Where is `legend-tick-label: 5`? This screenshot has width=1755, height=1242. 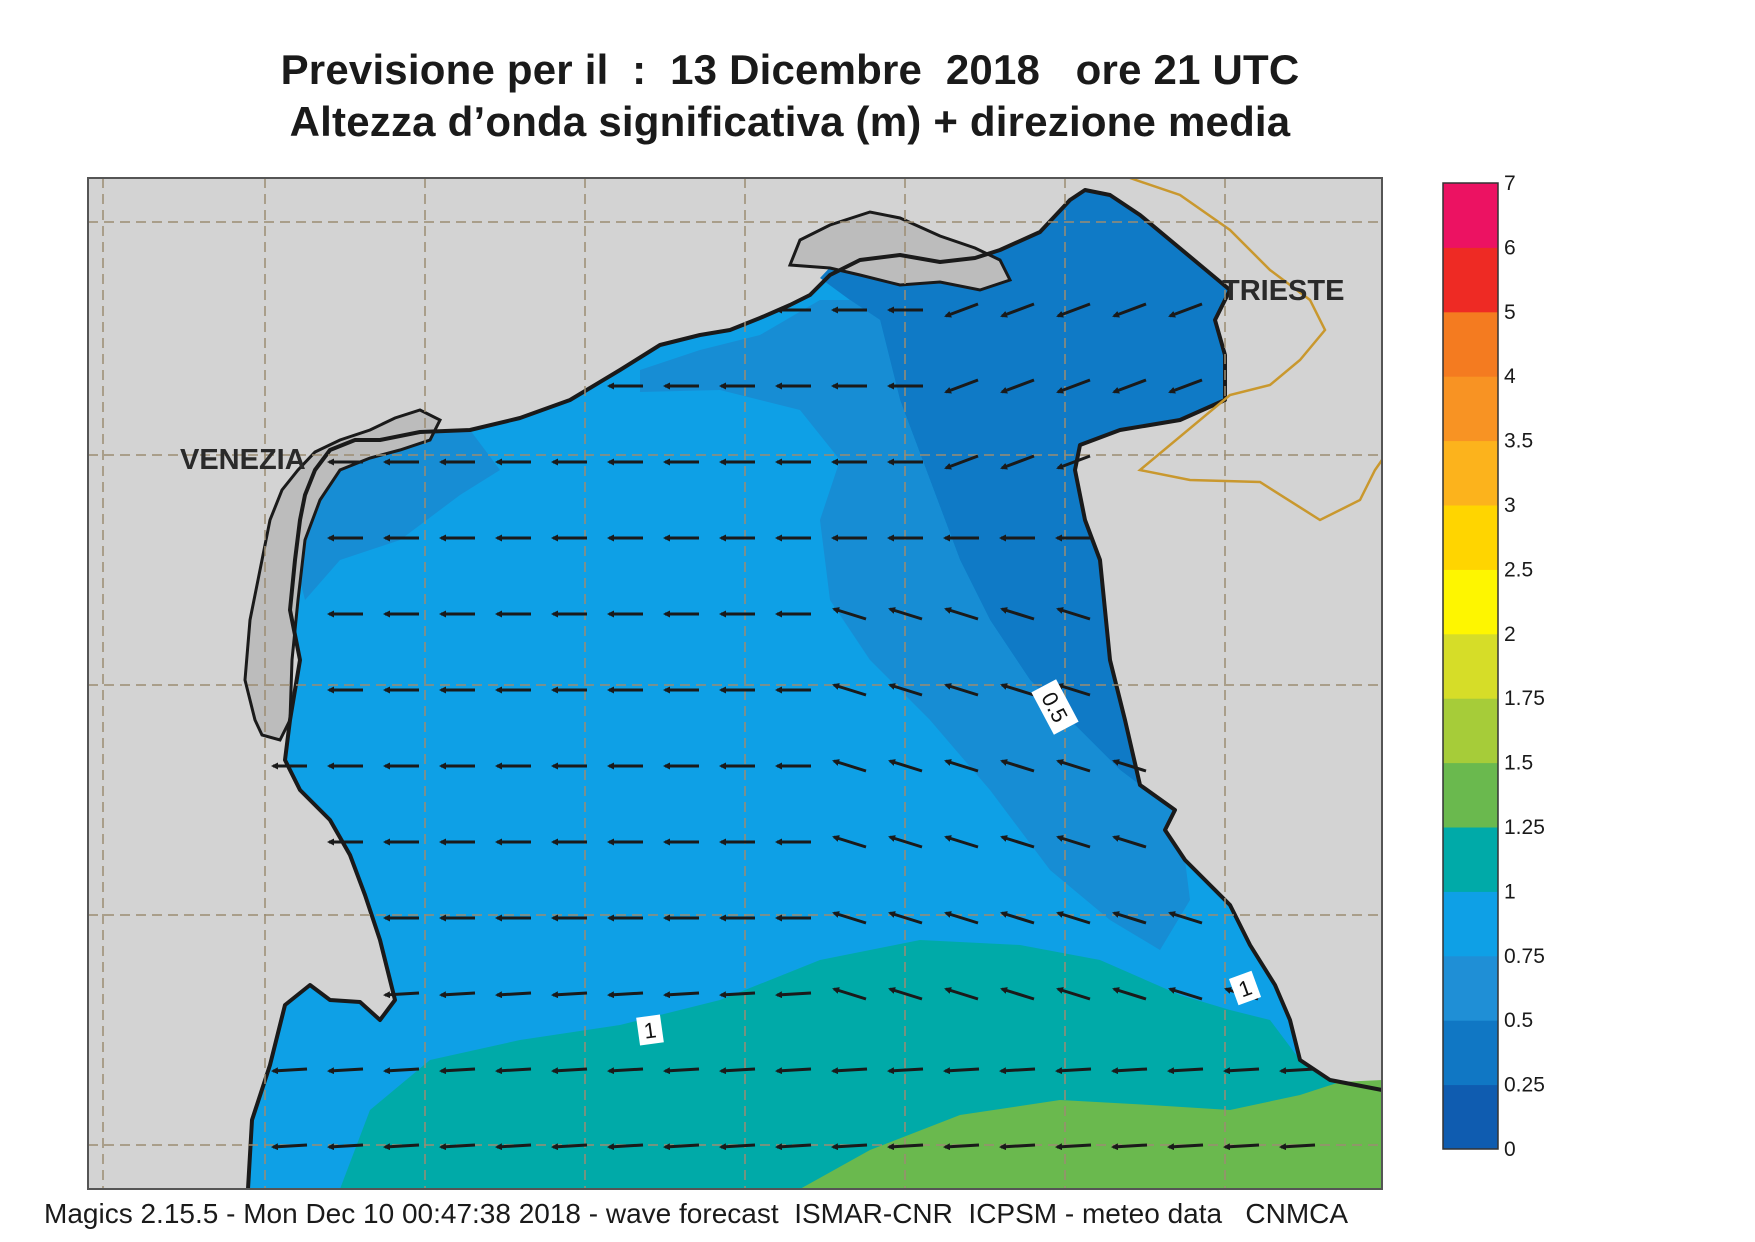 legend-tick-label: 5 is located at coordinates (1510, 312).